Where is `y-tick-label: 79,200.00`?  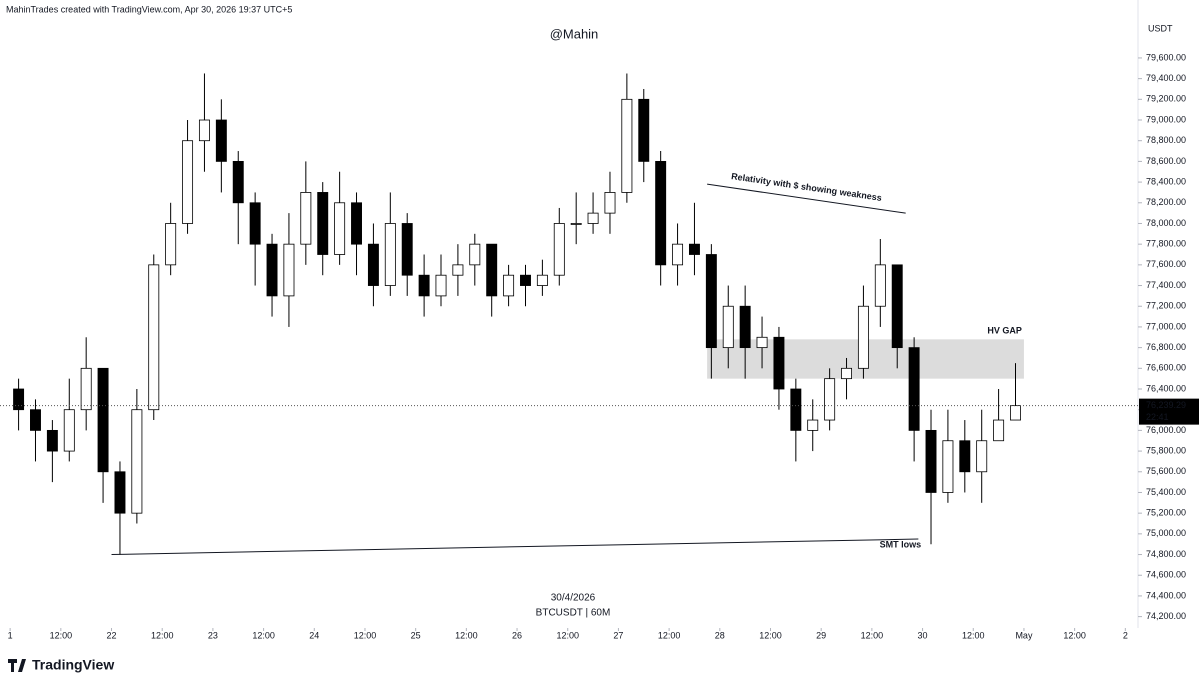 y-tick-label: 79,200.00 is located at coordinates (1166, 99).